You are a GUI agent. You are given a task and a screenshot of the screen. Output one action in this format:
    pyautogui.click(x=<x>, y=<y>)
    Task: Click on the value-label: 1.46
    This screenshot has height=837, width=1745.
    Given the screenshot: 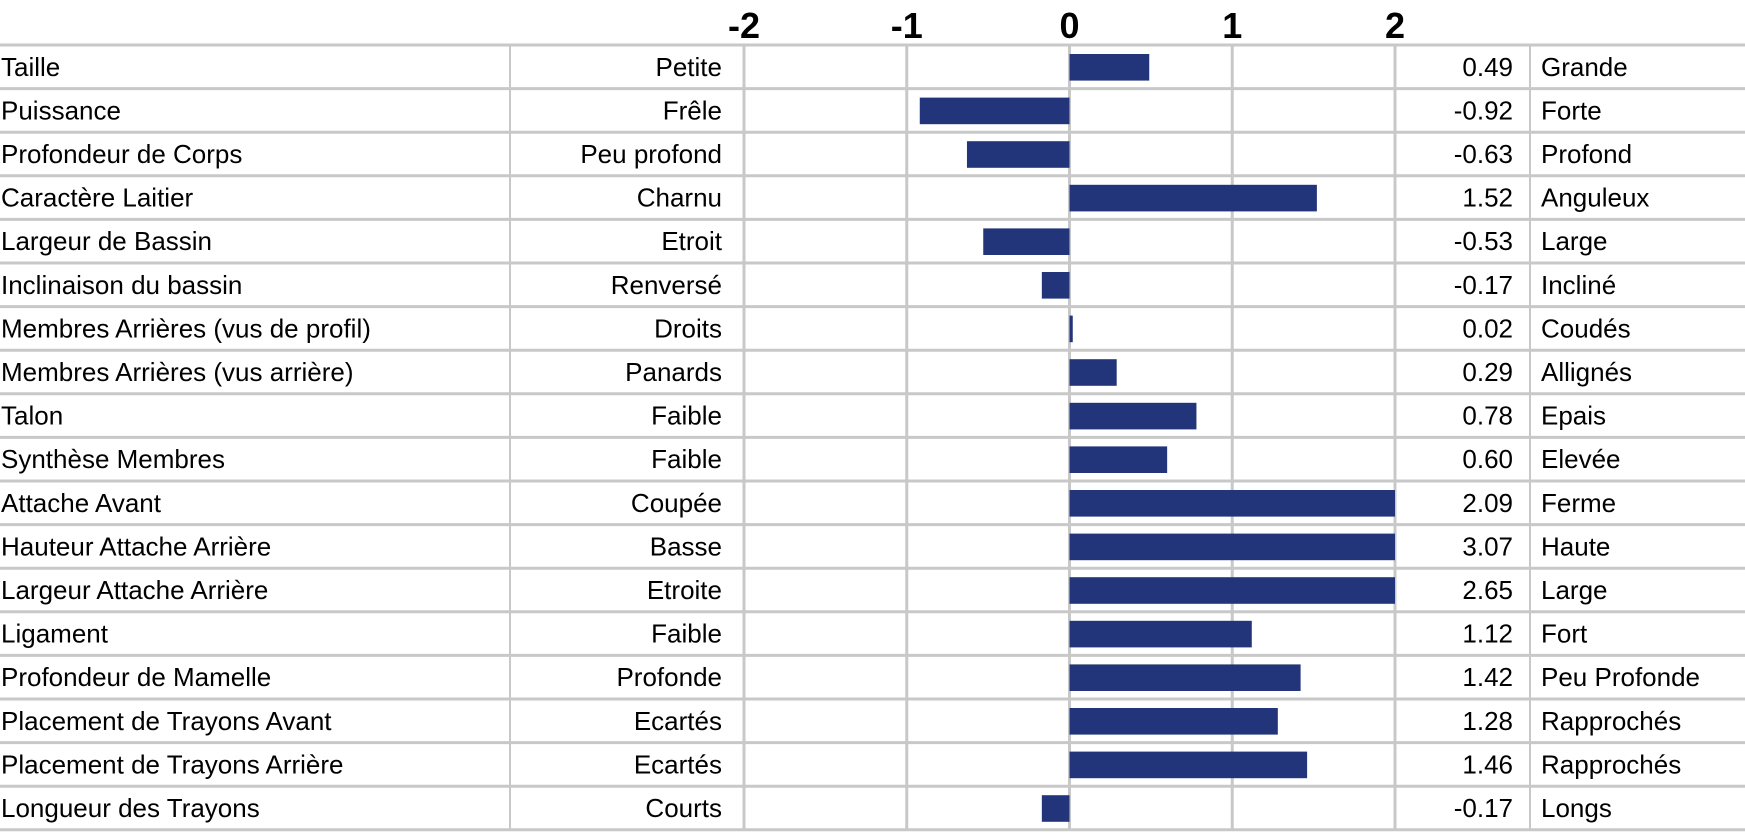 What is the action you would take?
    pyautogui.click(x=1487, y=764)
    